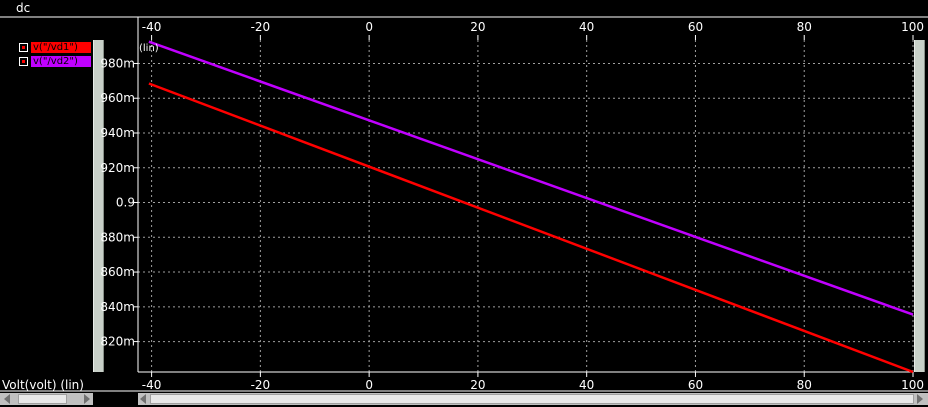 Image resolution: width=928 pixels, height=407 pixels. I want to click on x-tick-label-top: -40, so click(152, 27).